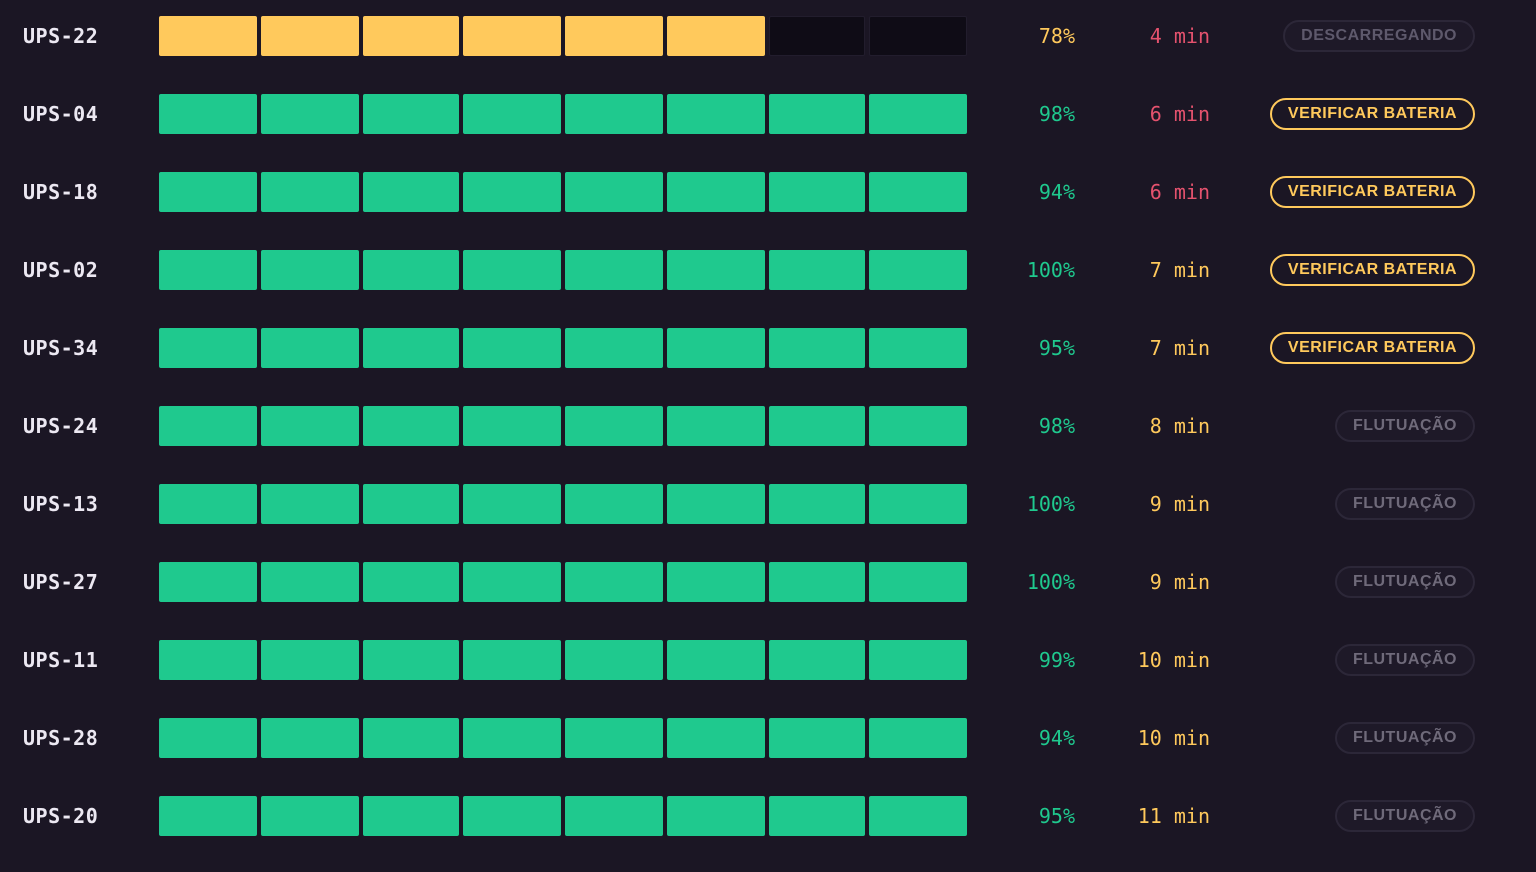  What do you see at coordinates (1056, 738) in the screenshot?
I see `charge-percent: 94%` at bounding box center [1056, 738].